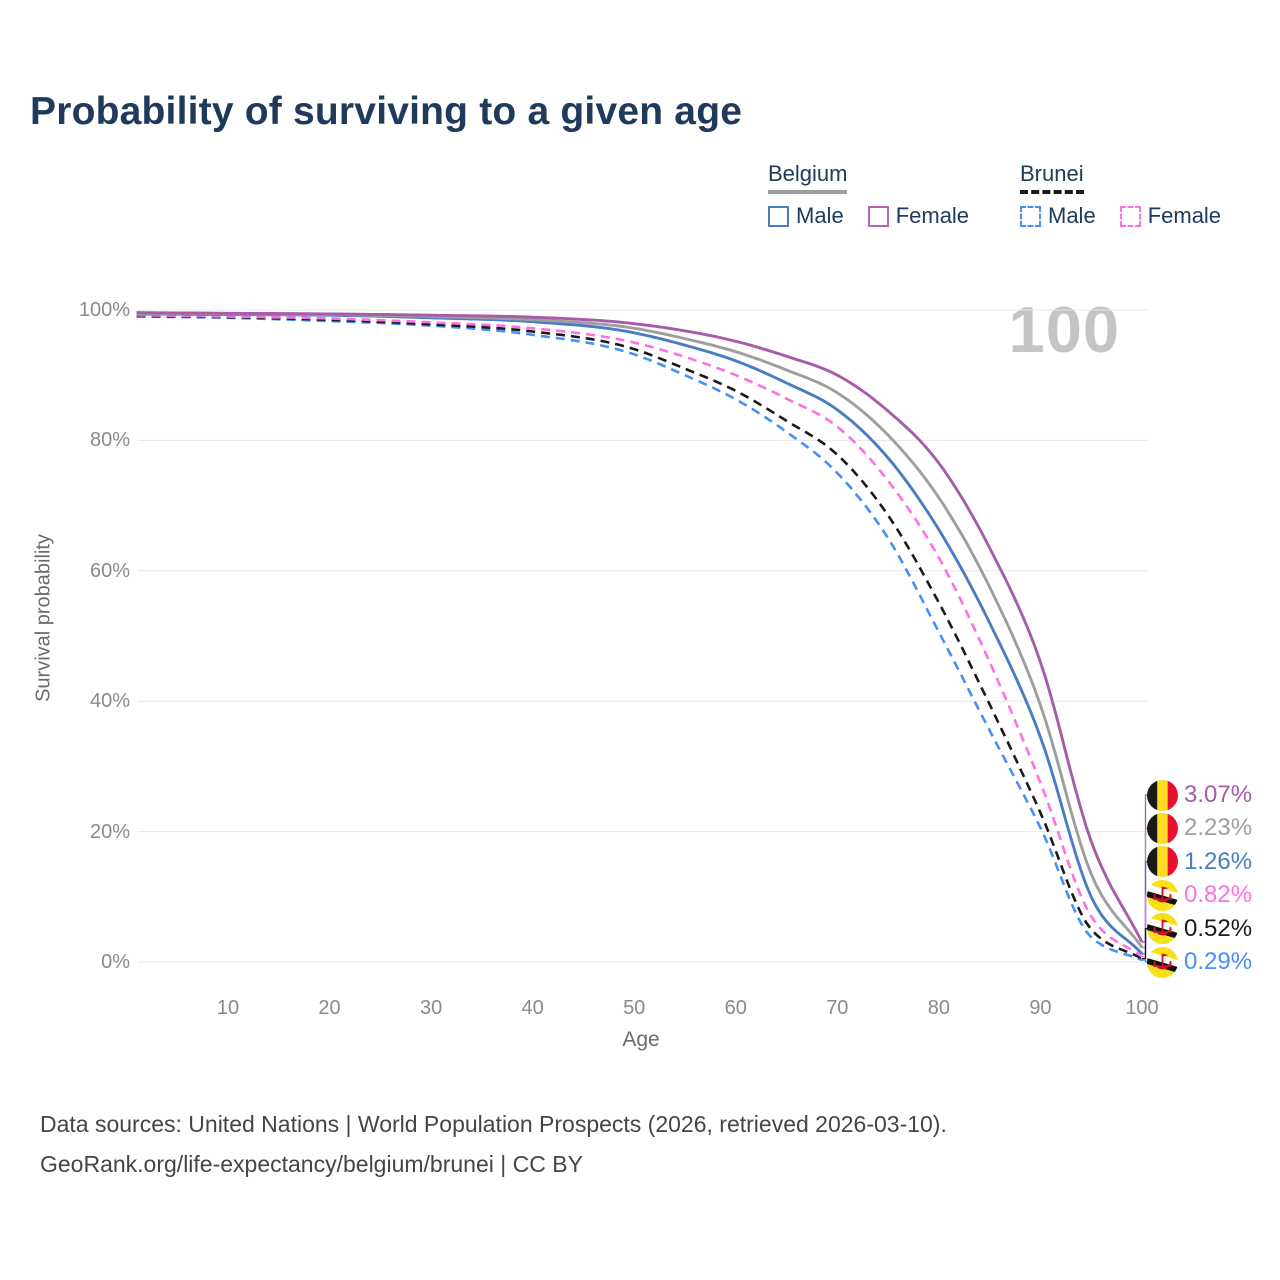  I want to click on x-tick-label: 60, so click(735, 1008).